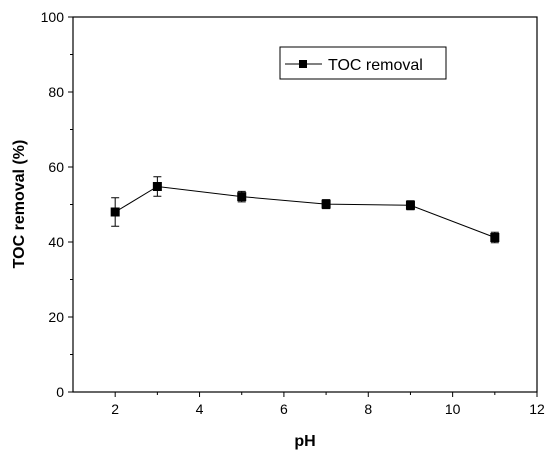  Describe the element at coordinates (375, 65) in the screenshot. I see `legend-label: TOC removal` at that location.